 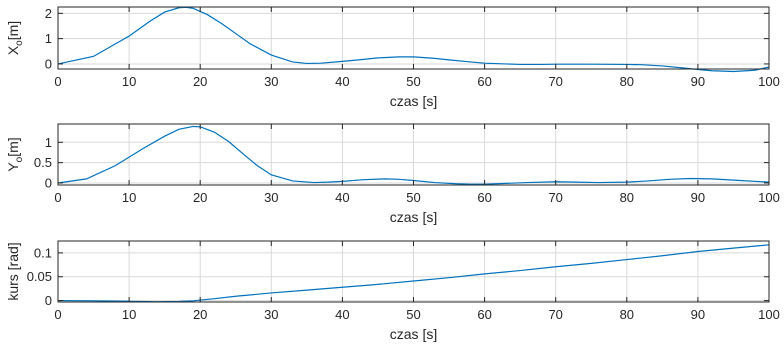 I want to click on y-axis-label-main: kurs [rad], so click(x=13, y=271).